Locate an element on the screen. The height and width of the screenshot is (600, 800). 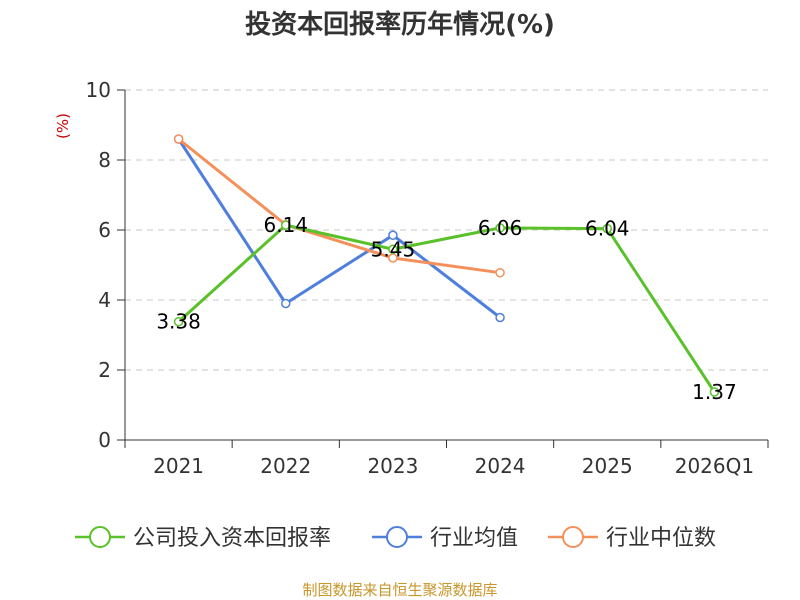
y-tick-label: 4 is located at coordinates (104, 300).